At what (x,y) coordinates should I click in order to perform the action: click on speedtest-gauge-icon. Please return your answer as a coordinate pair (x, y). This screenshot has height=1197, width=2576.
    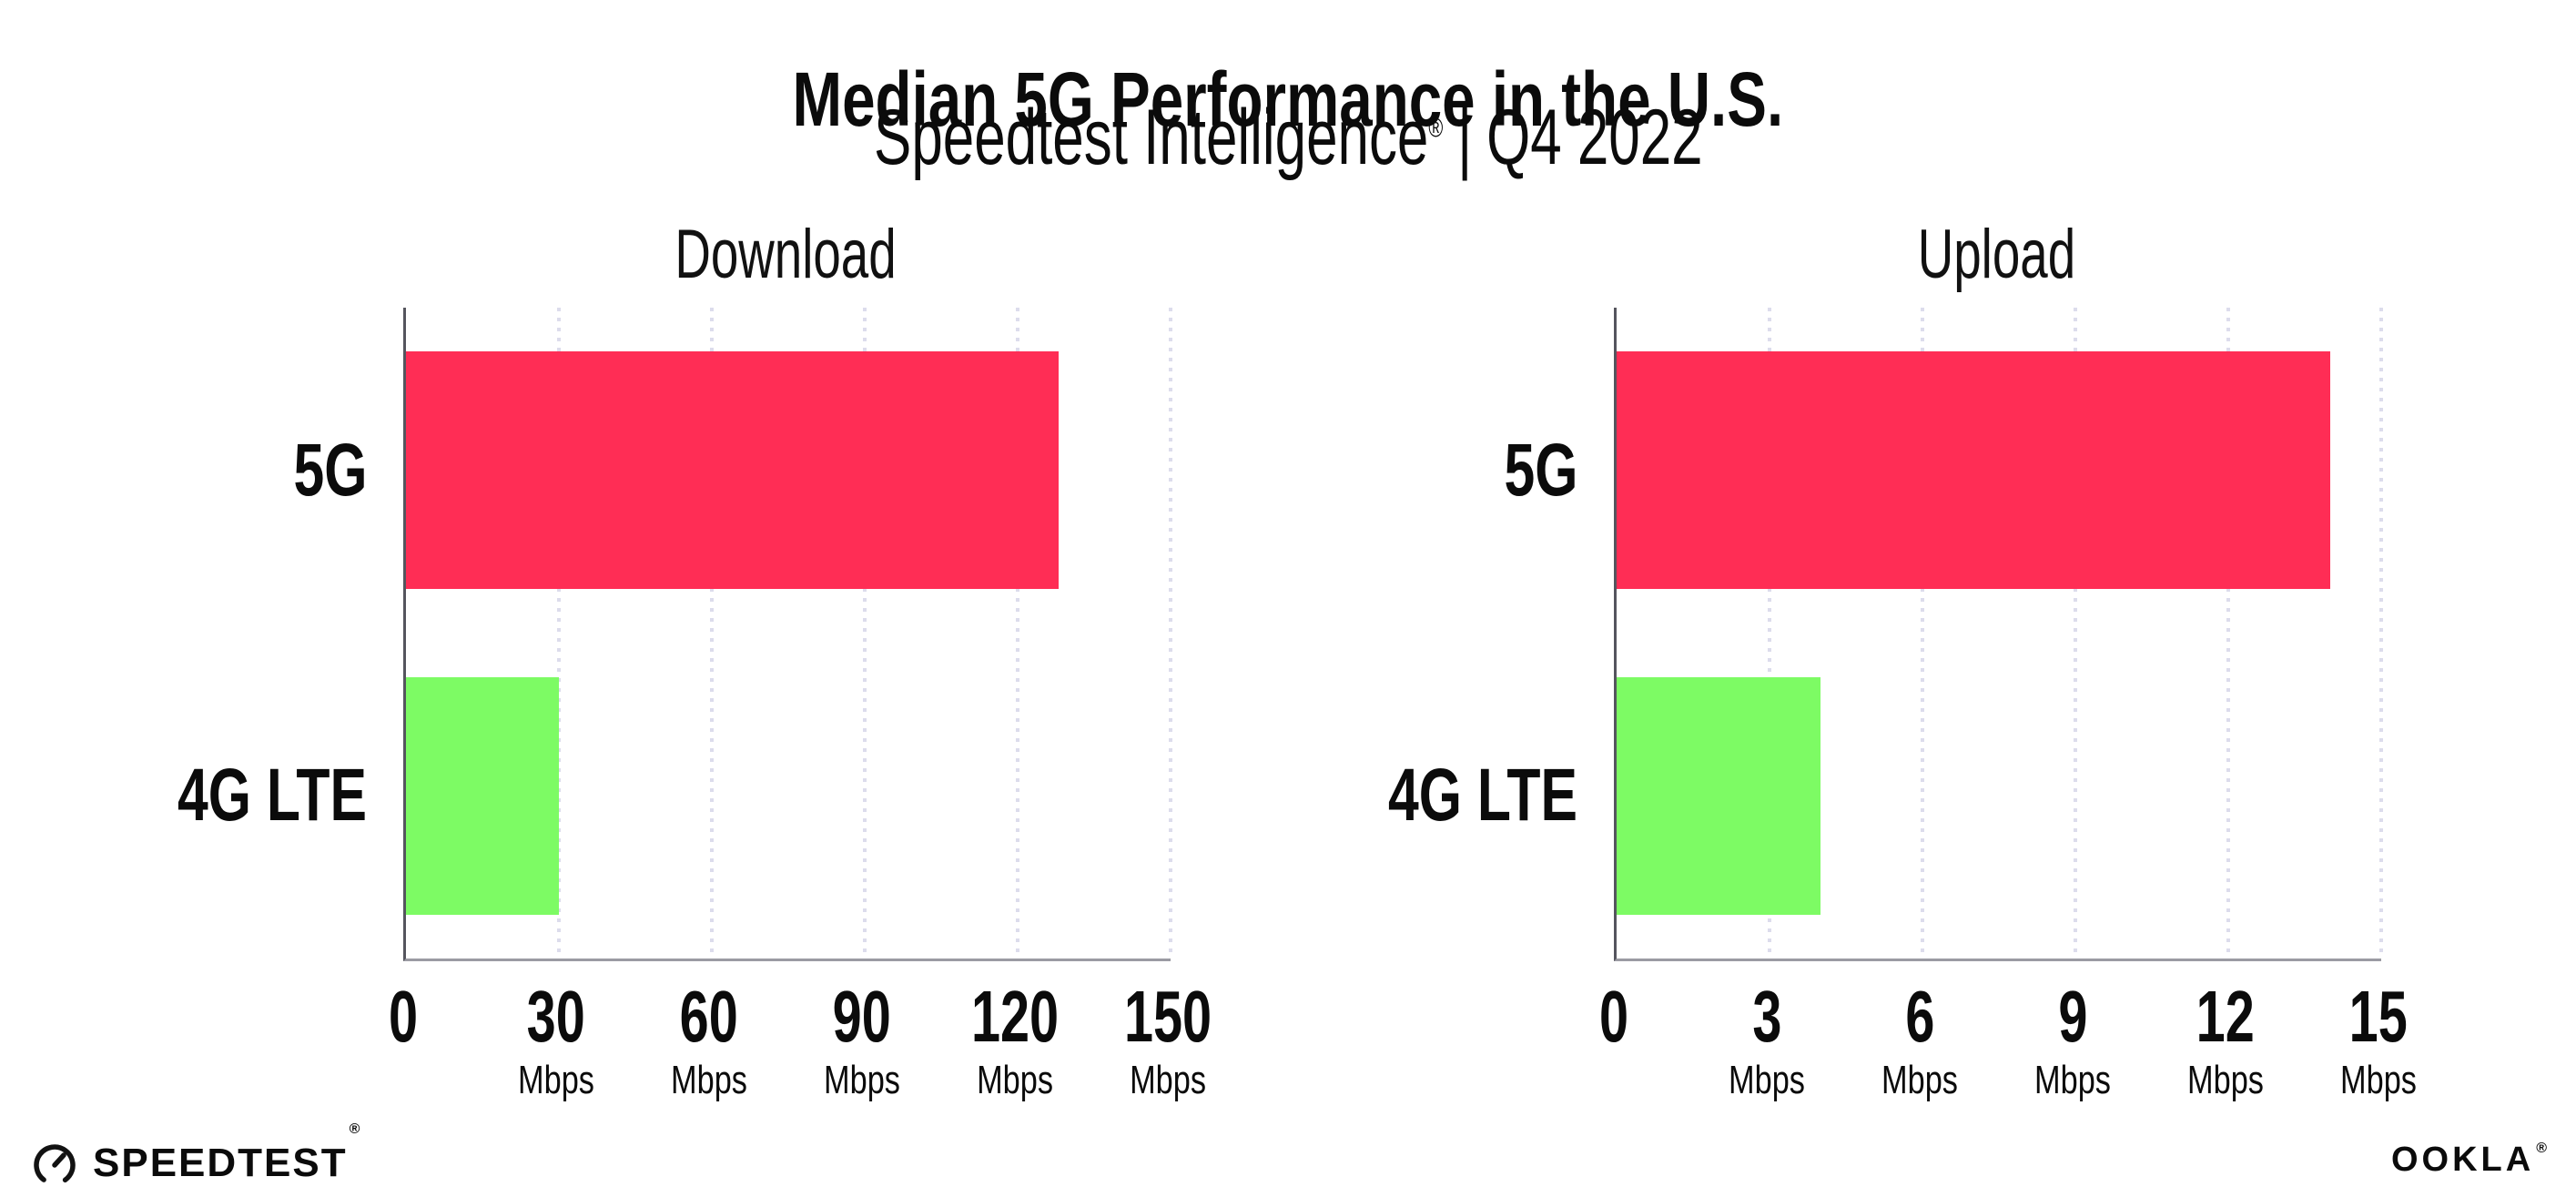
    Looking at the image, I should click on (55, 1165).